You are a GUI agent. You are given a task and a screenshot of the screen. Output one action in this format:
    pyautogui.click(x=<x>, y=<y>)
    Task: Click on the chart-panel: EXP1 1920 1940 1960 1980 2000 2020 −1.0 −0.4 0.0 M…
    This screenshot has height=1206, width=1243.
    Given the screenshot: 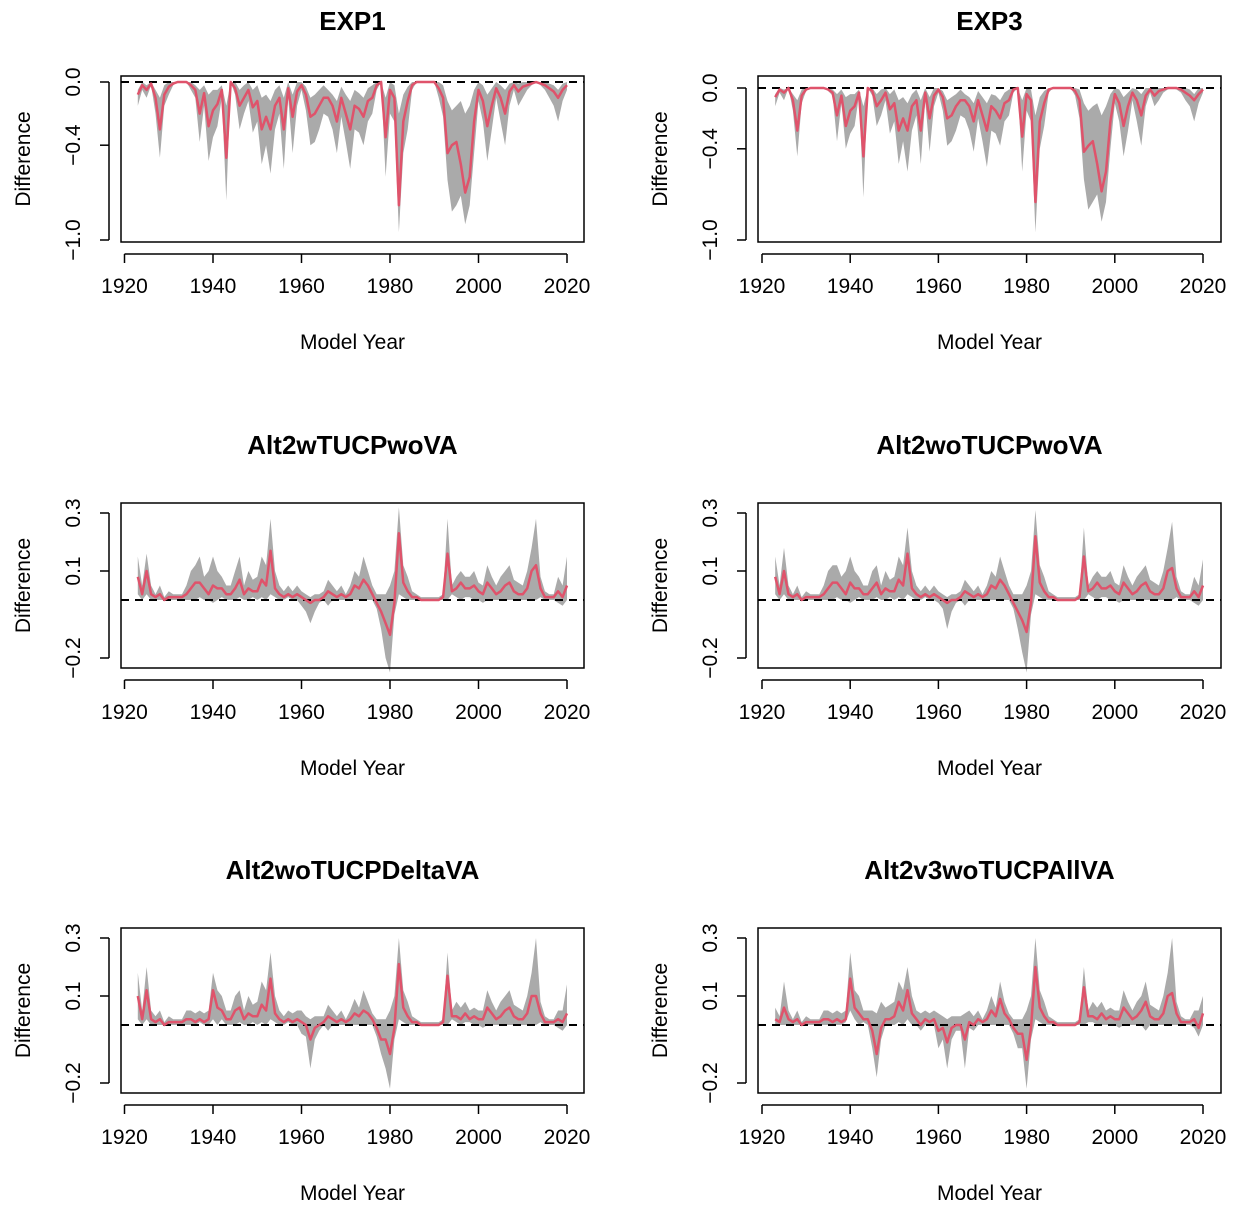 What is the action you would take?
    pyautogui.click(x=301, y=180)
    